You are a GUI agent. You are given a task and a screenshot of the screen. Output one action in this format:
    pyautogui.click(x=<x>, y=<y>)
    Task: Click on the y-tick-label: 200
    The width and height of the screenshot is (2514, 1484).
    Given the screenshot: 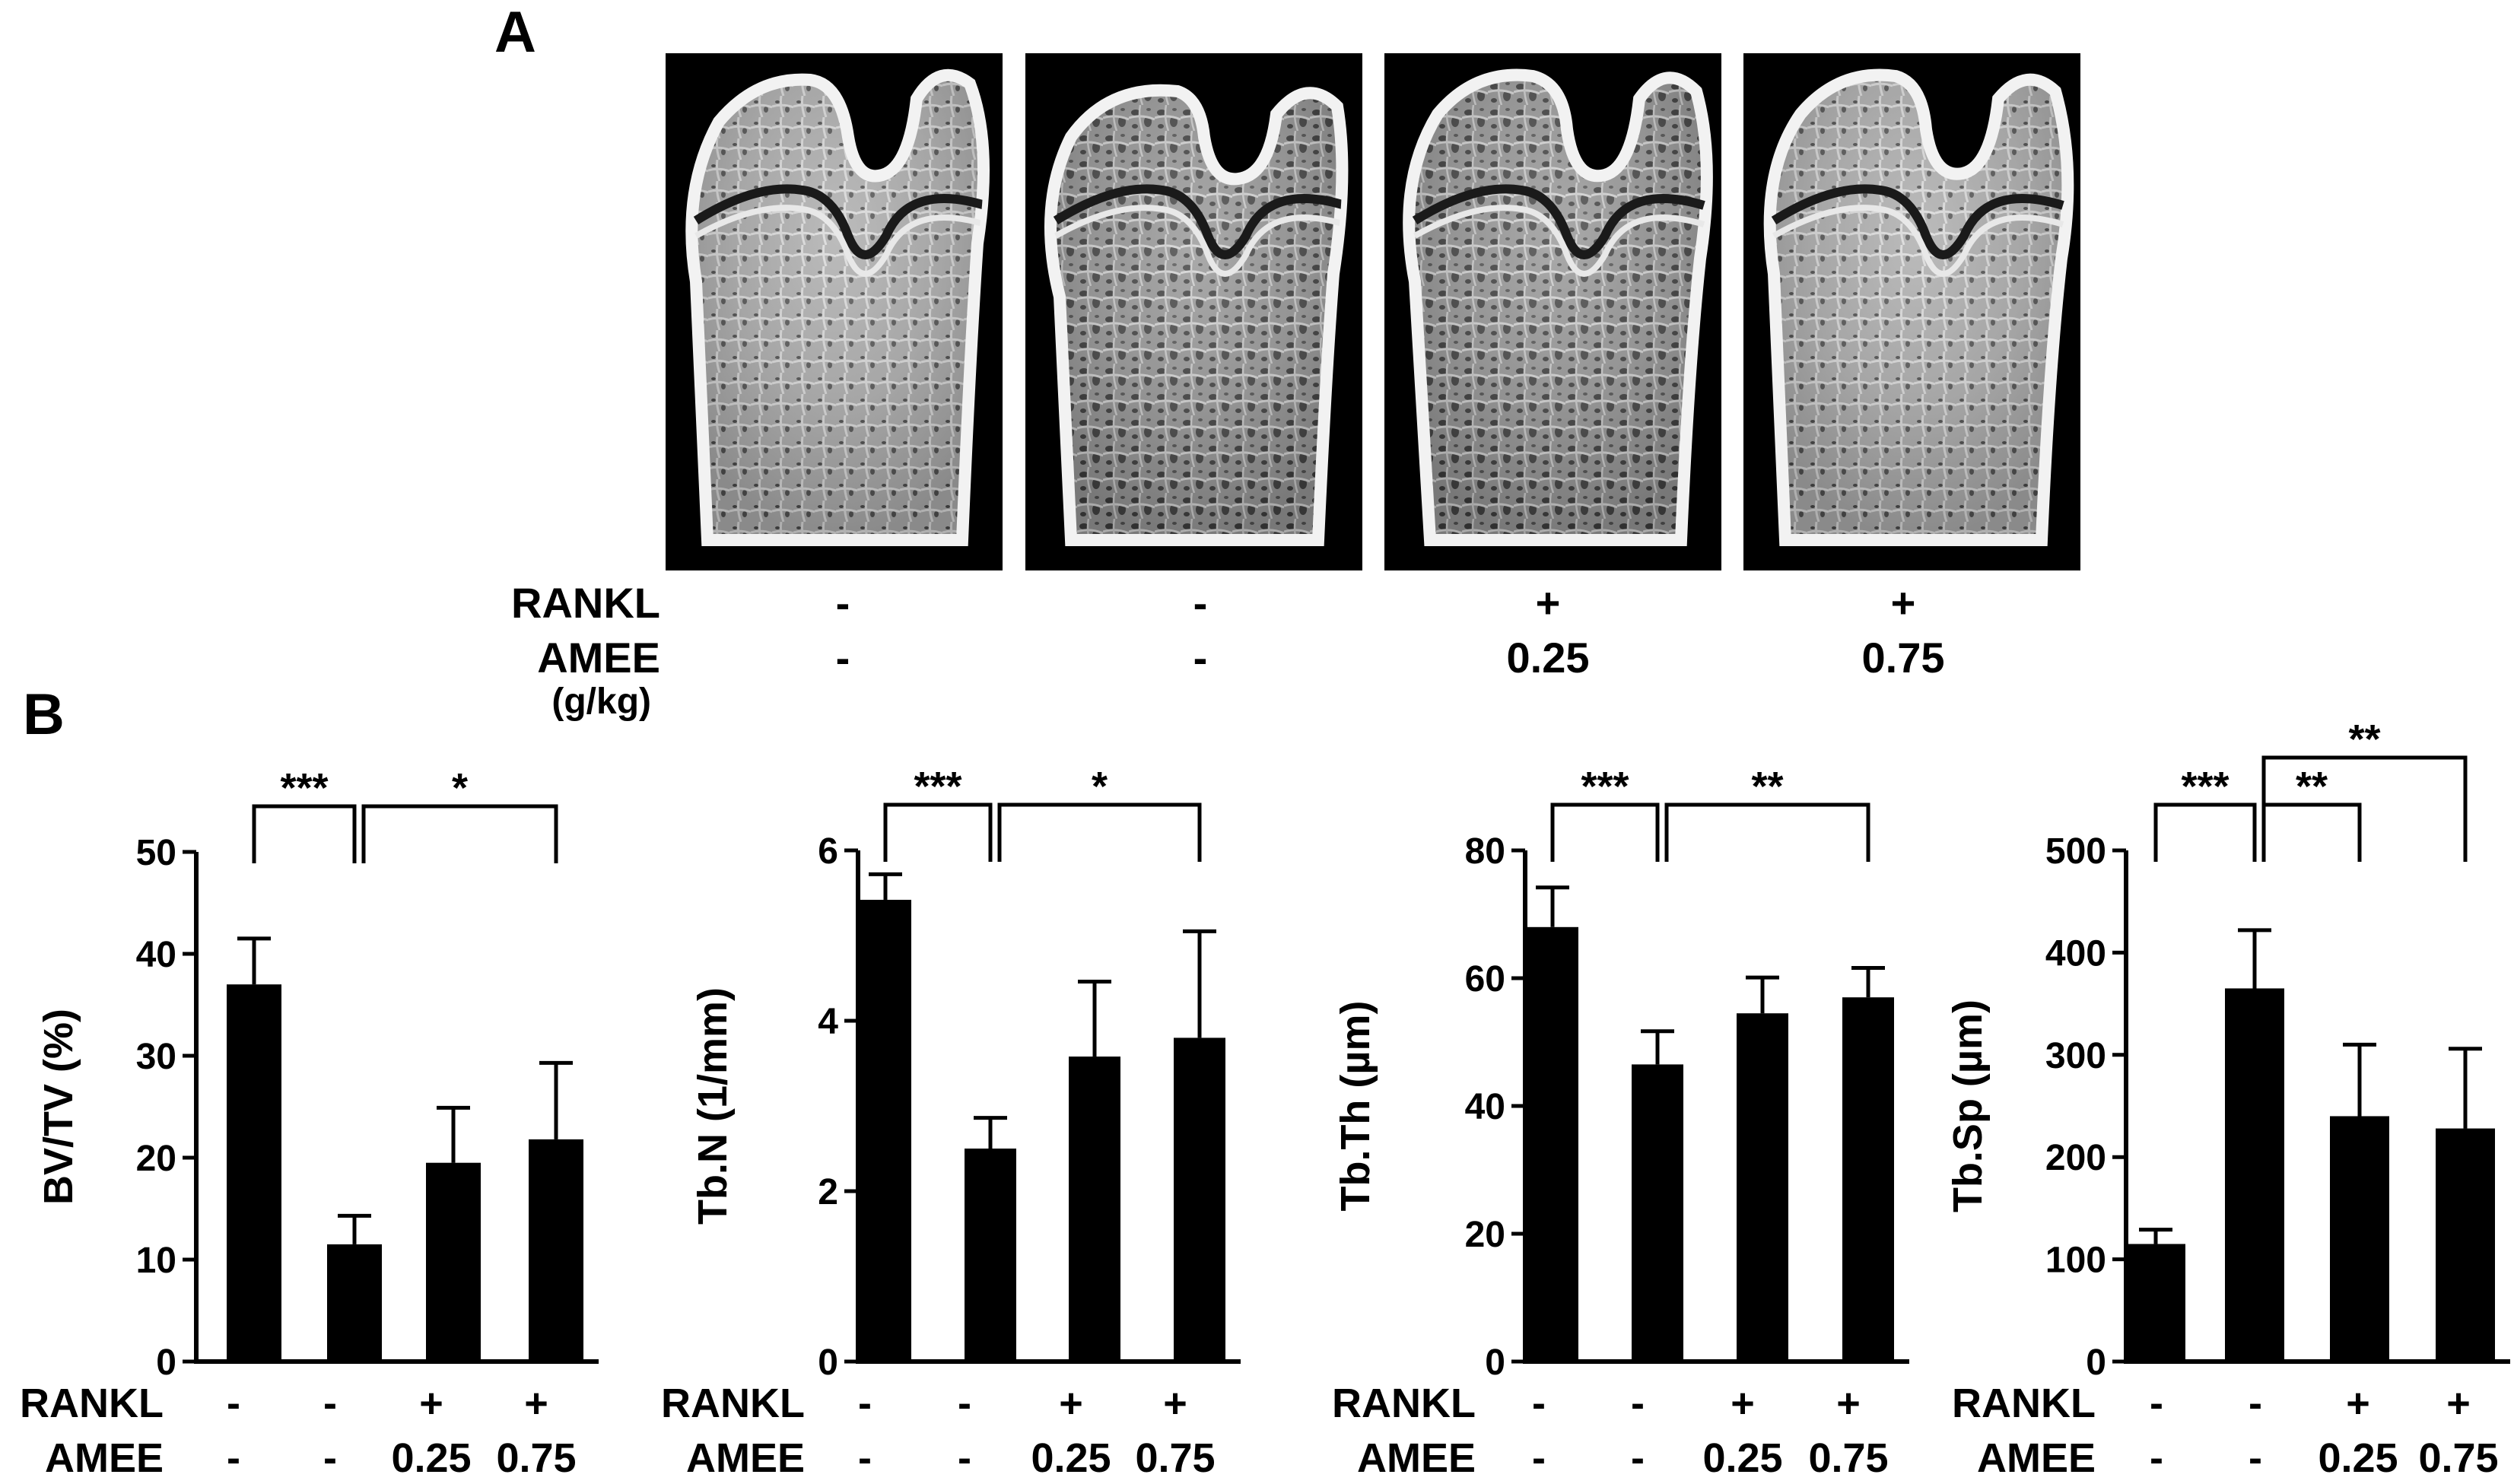 What is the action you would take?
    pyautogui.click(x=2075, y=1158)
    